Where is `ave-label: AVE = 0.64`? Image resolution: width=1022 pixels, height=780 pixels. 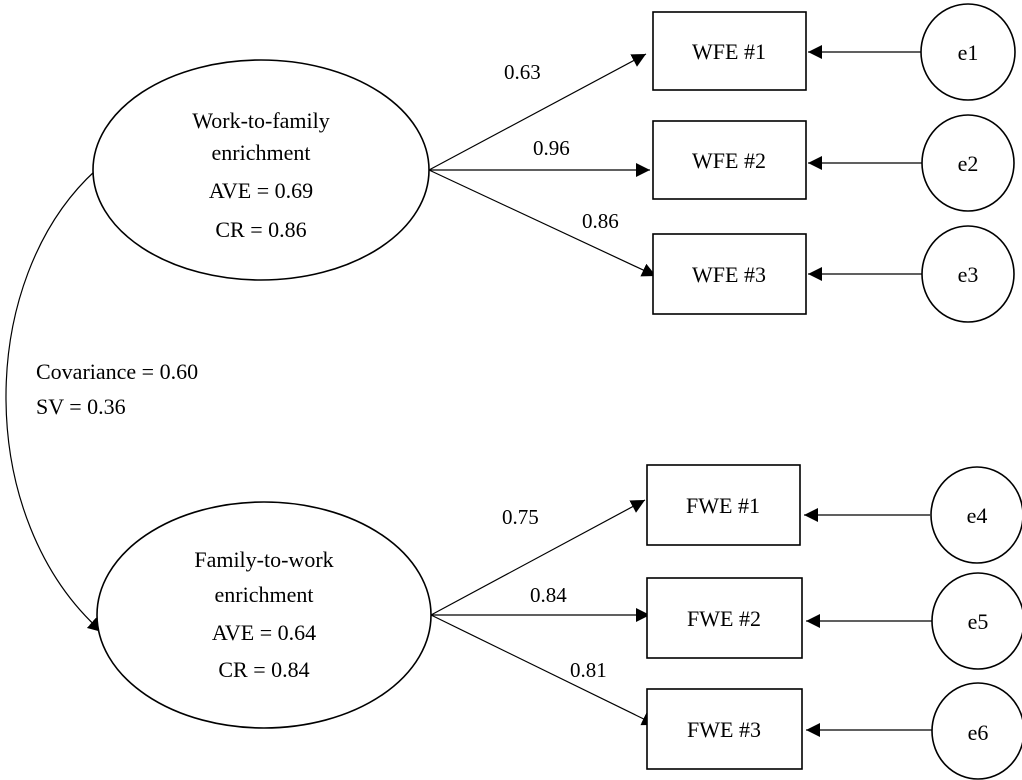
ave-label: AVE = 0.64 is located at coordinates (264, 632).